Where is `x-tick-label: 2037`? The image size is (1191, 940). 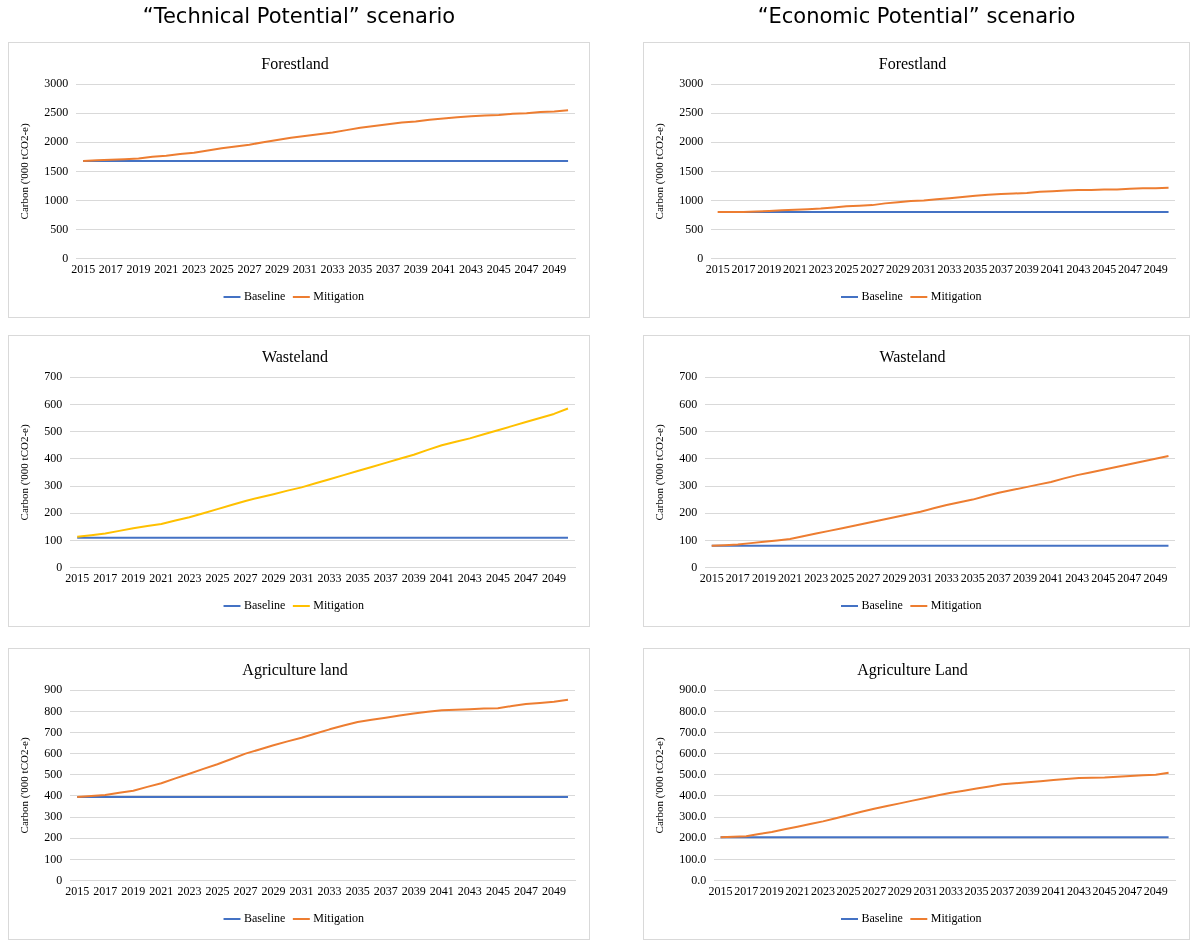 x-tick-label: 2037 is located at coordinates (998, 577).